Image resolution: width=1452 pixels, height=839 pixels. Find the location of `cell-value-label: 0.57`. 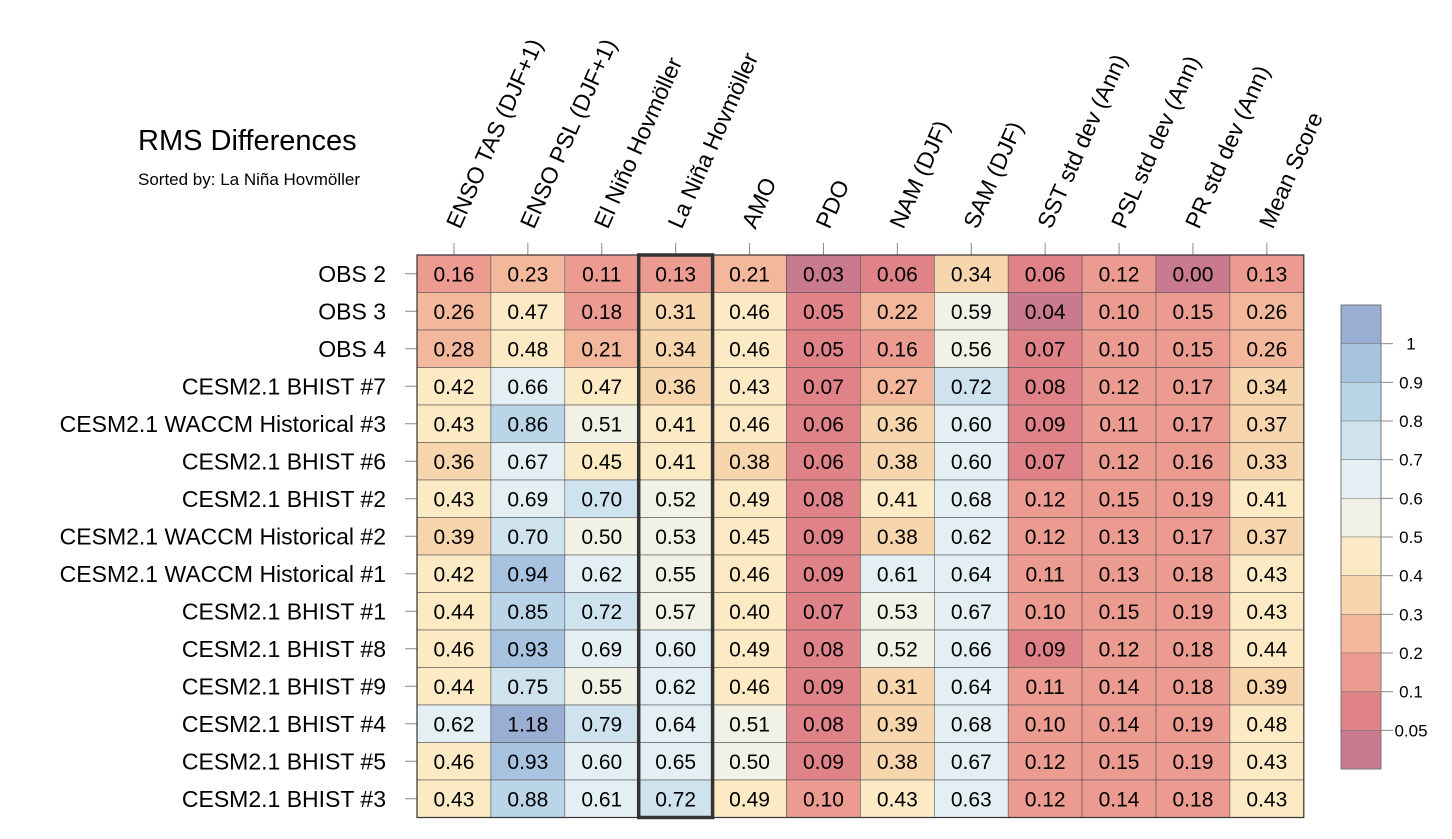

cell-value-label: 0.57 is located at coordinates (675, 612).